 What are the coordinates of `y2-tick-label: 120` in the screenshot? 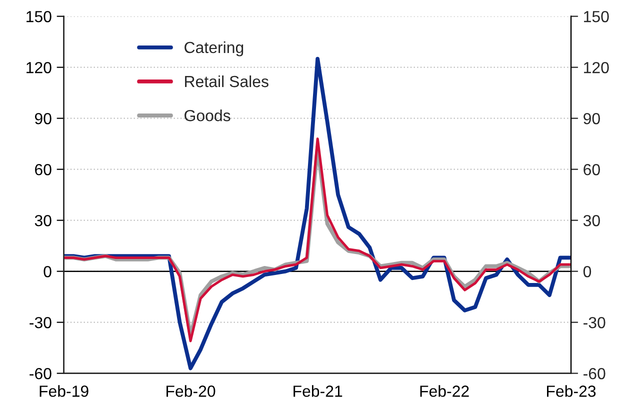 It's located at (596, 68).